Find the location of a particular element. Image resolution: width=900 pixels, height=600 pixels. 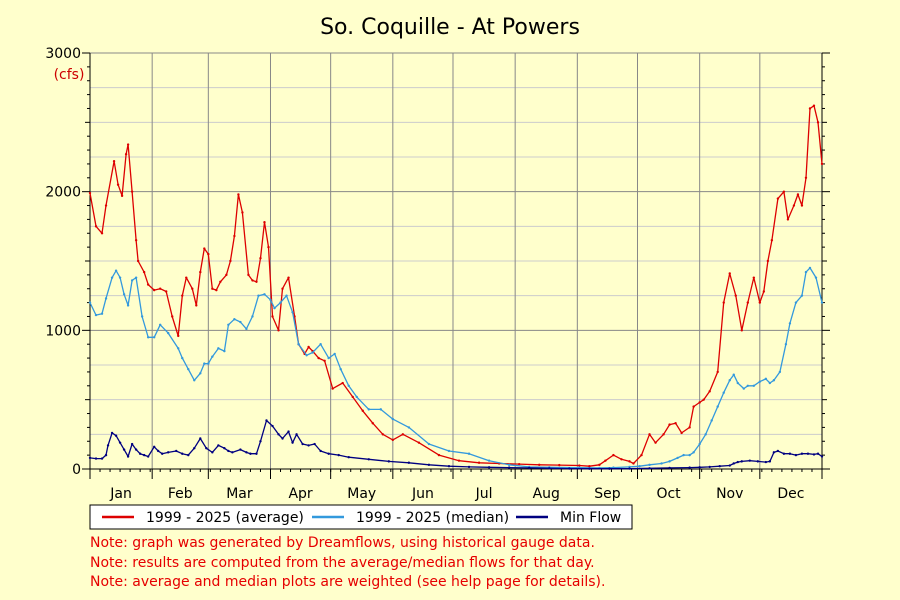

y-unit-label: (cfs) is located at coordinates (69, 75).